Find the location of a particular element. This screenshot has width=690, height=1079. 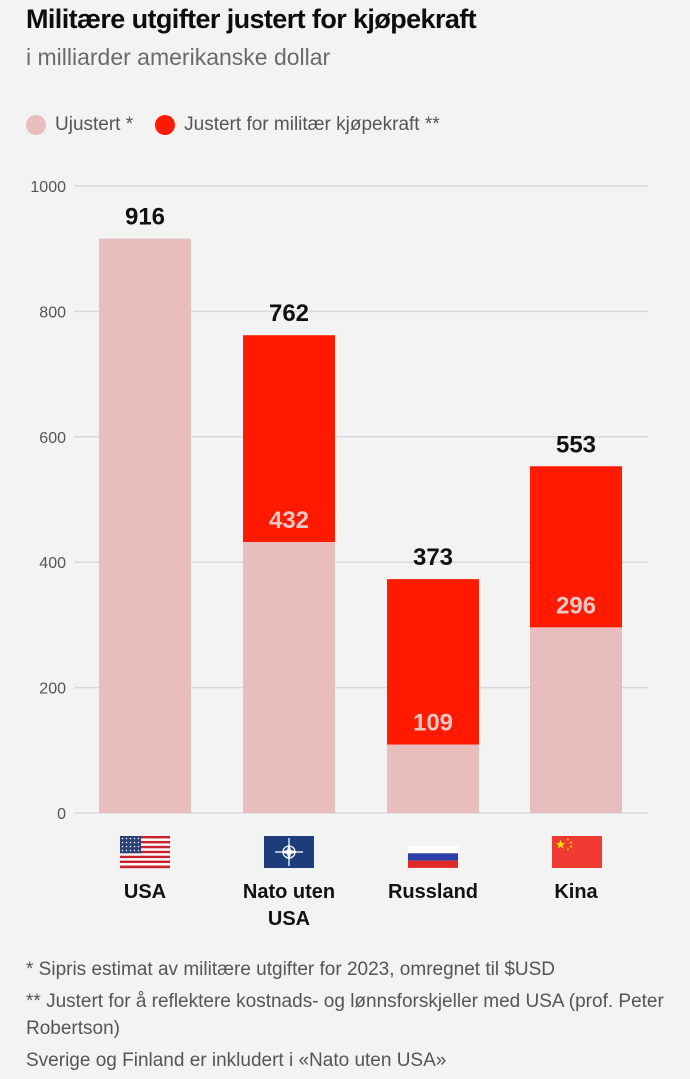

chart-subtitle: i milliarder amerikanske dollar is located at coordinates (178, 57).